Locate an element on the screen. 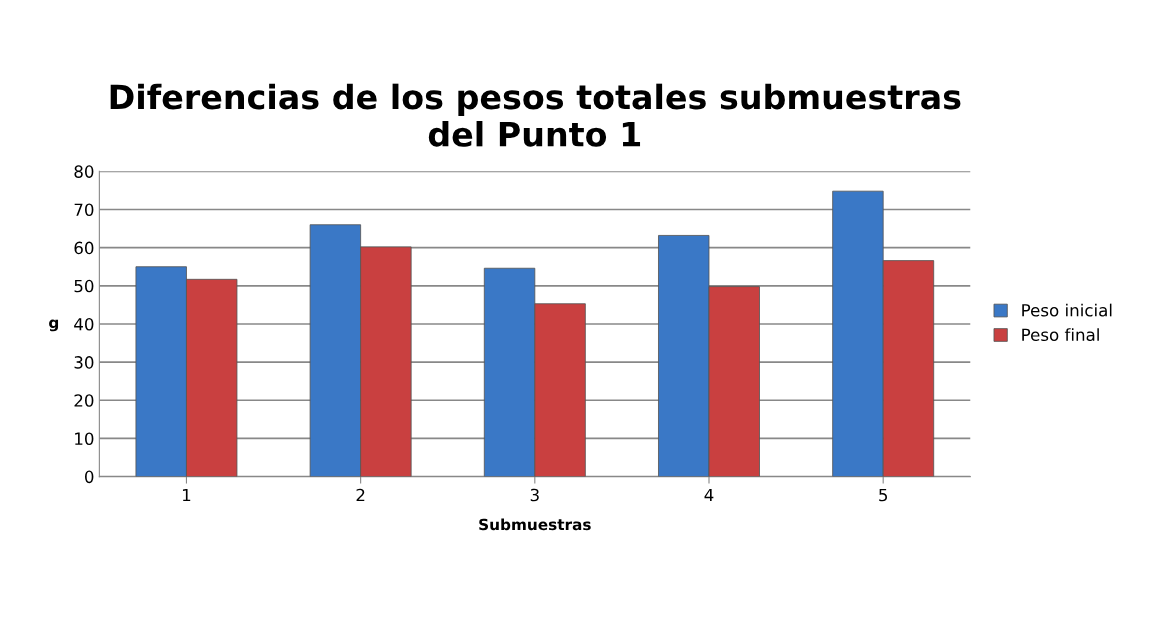 The image size is (1169, 623). legend-label: Peso final is located at coordinates (1060, 335).